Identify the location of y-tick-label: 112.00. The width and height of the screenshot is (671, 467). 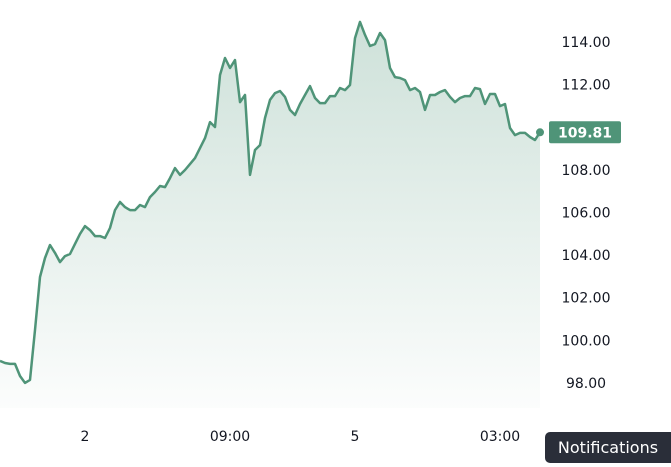
(586, 86).